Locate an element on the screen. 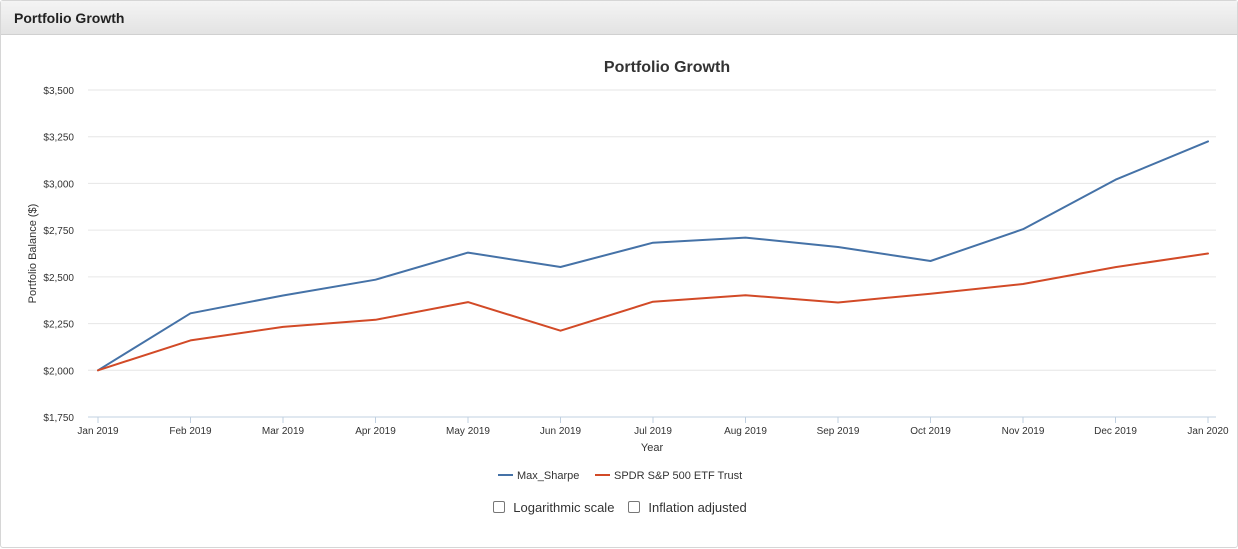 This screenshot has height=549, width=1238. legend-label-1: SPDR S&P 500 ETF Trust is located at coordinates (678, 476).